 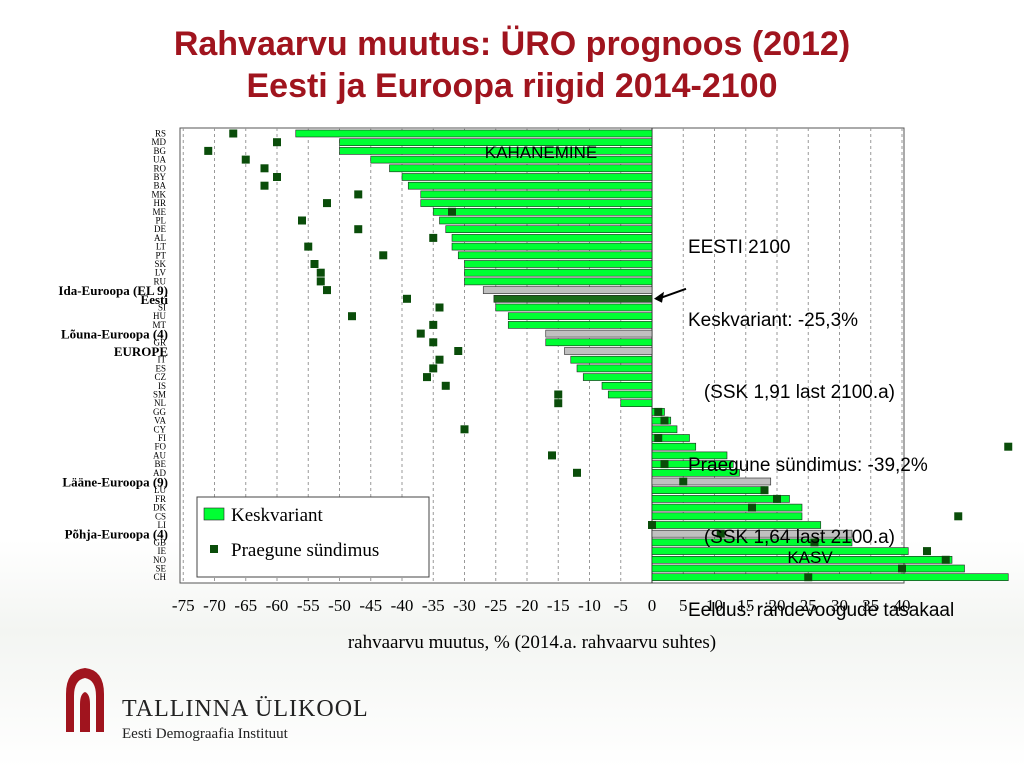 I want to click on slide-title-line-2: Eesti ja Euroopa riigid 2014-2100, so click(x=512, y=86).